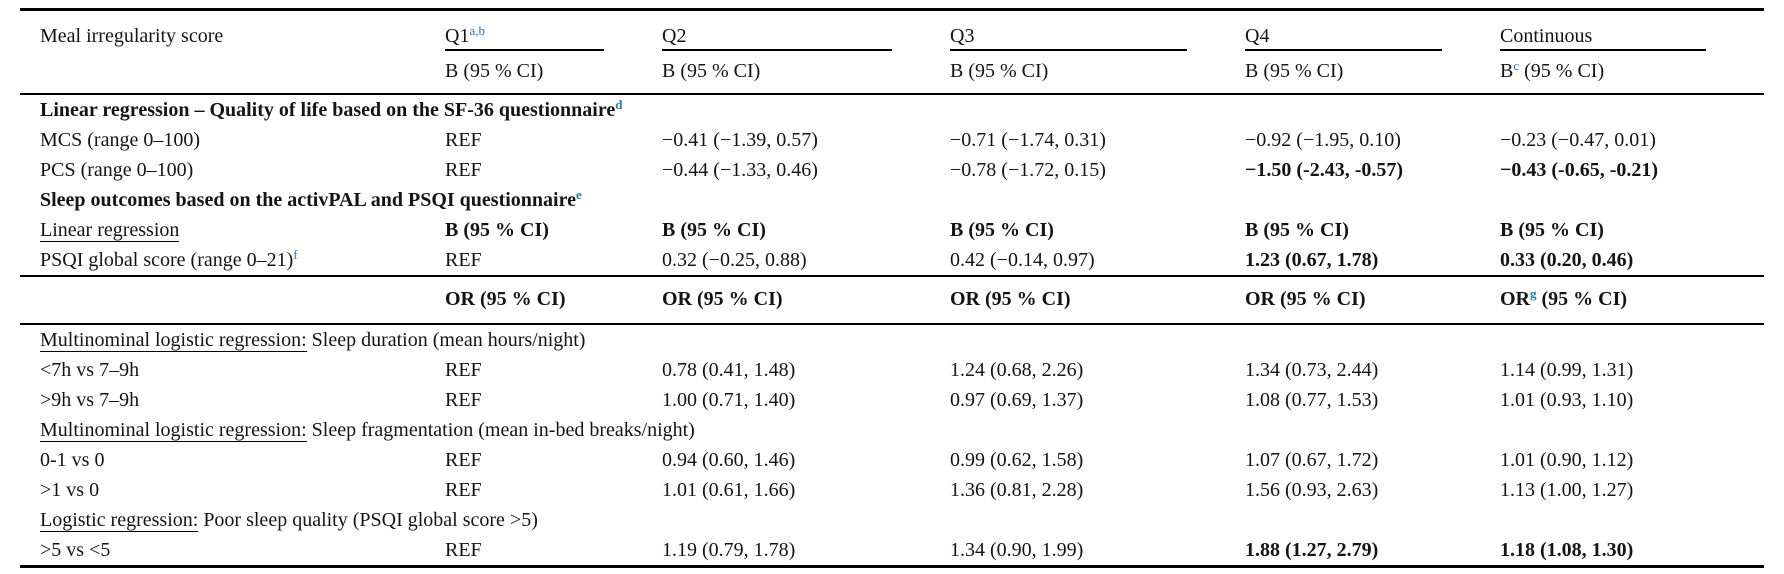 The height and width of the screenshot is (574, 1784). I want to click on value-cell: 0.42 (−0.14, 0.97), so click(1022, 260).